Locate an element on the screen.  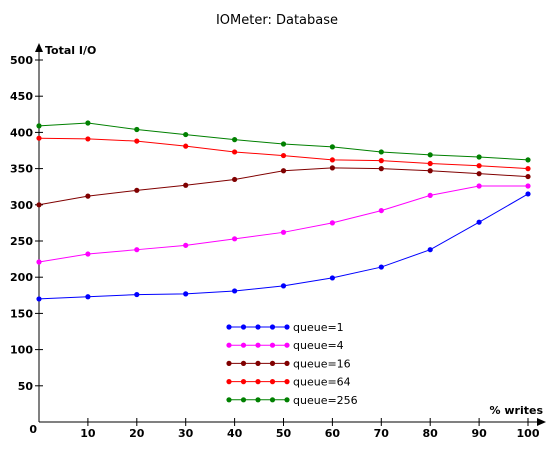
series-queue=256 is located at coordinates (283, 141).